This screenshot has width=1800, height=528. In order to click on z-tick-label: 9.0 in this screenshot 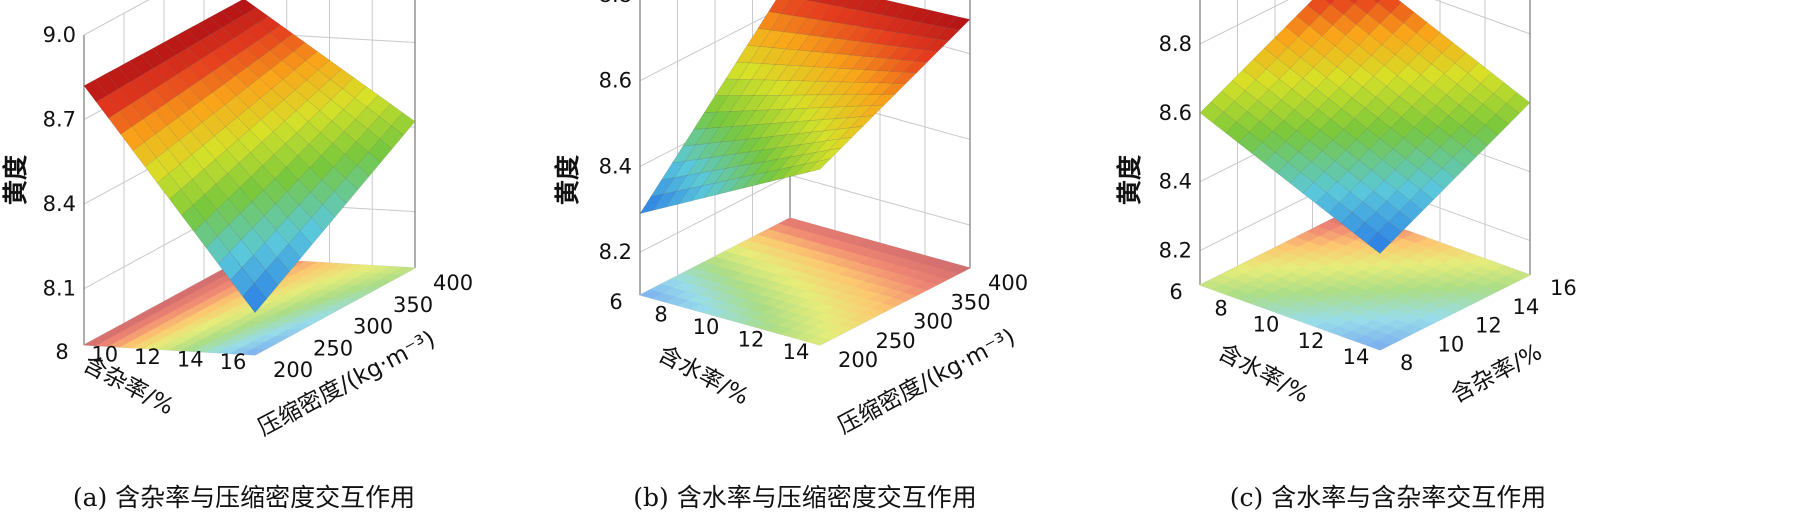, I will do `click(59, 35)`.